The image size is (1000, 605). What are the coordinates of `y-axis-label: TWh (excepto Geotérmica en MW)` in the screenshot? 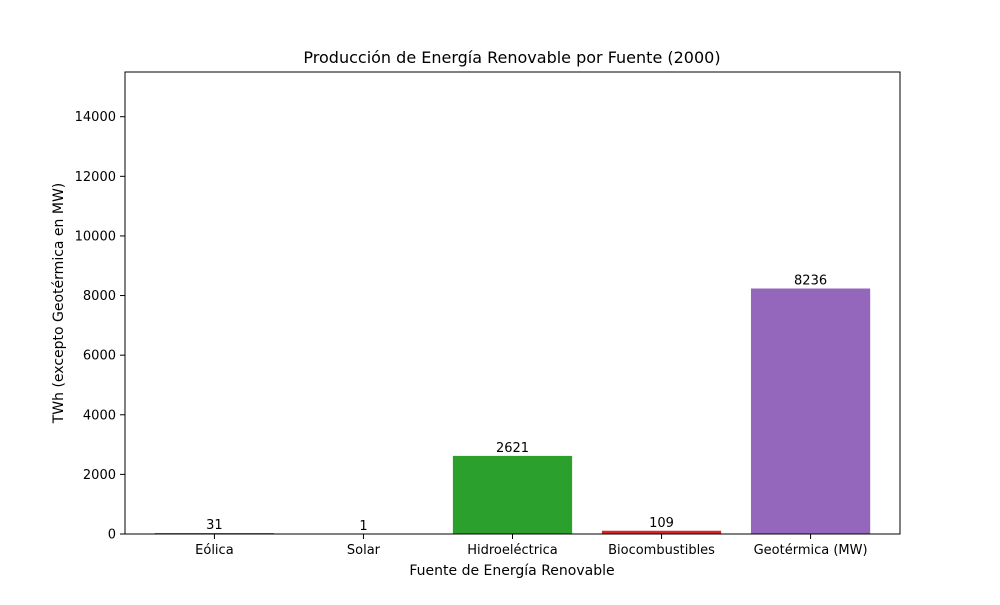 It's located at (59, 304).